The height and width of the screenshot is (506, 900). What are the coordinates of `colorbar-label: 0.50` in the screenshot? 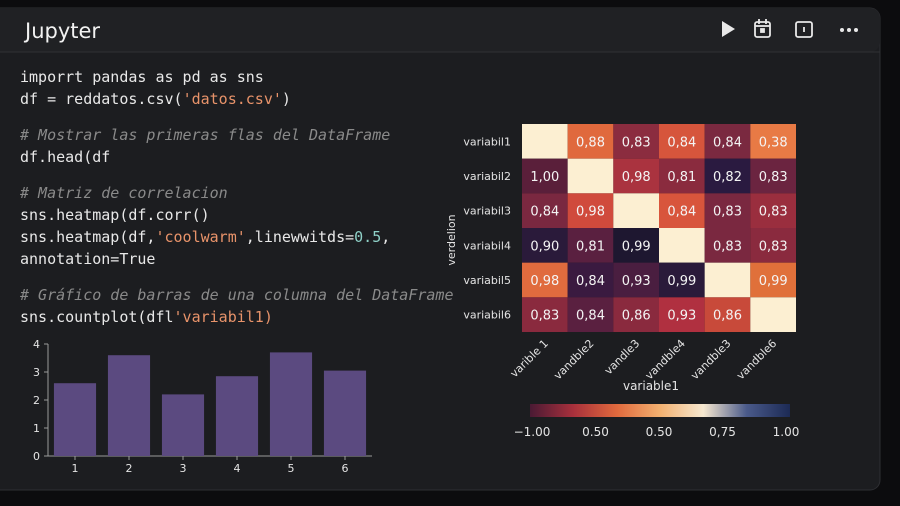 It's located at (659, 432).